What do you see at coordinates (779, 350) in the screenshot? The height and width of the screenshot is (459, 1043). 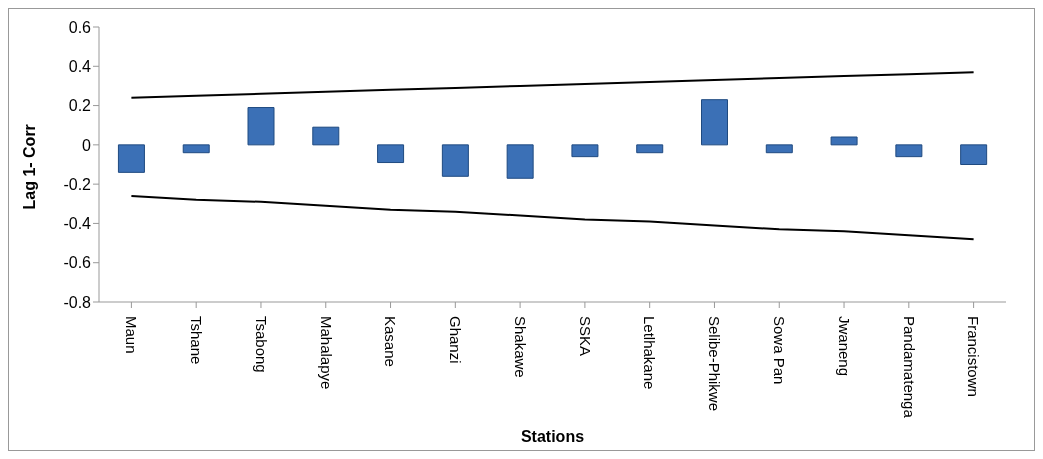 I see `x-tick-label: Sowa Pan` at bounding box center [779, 350].